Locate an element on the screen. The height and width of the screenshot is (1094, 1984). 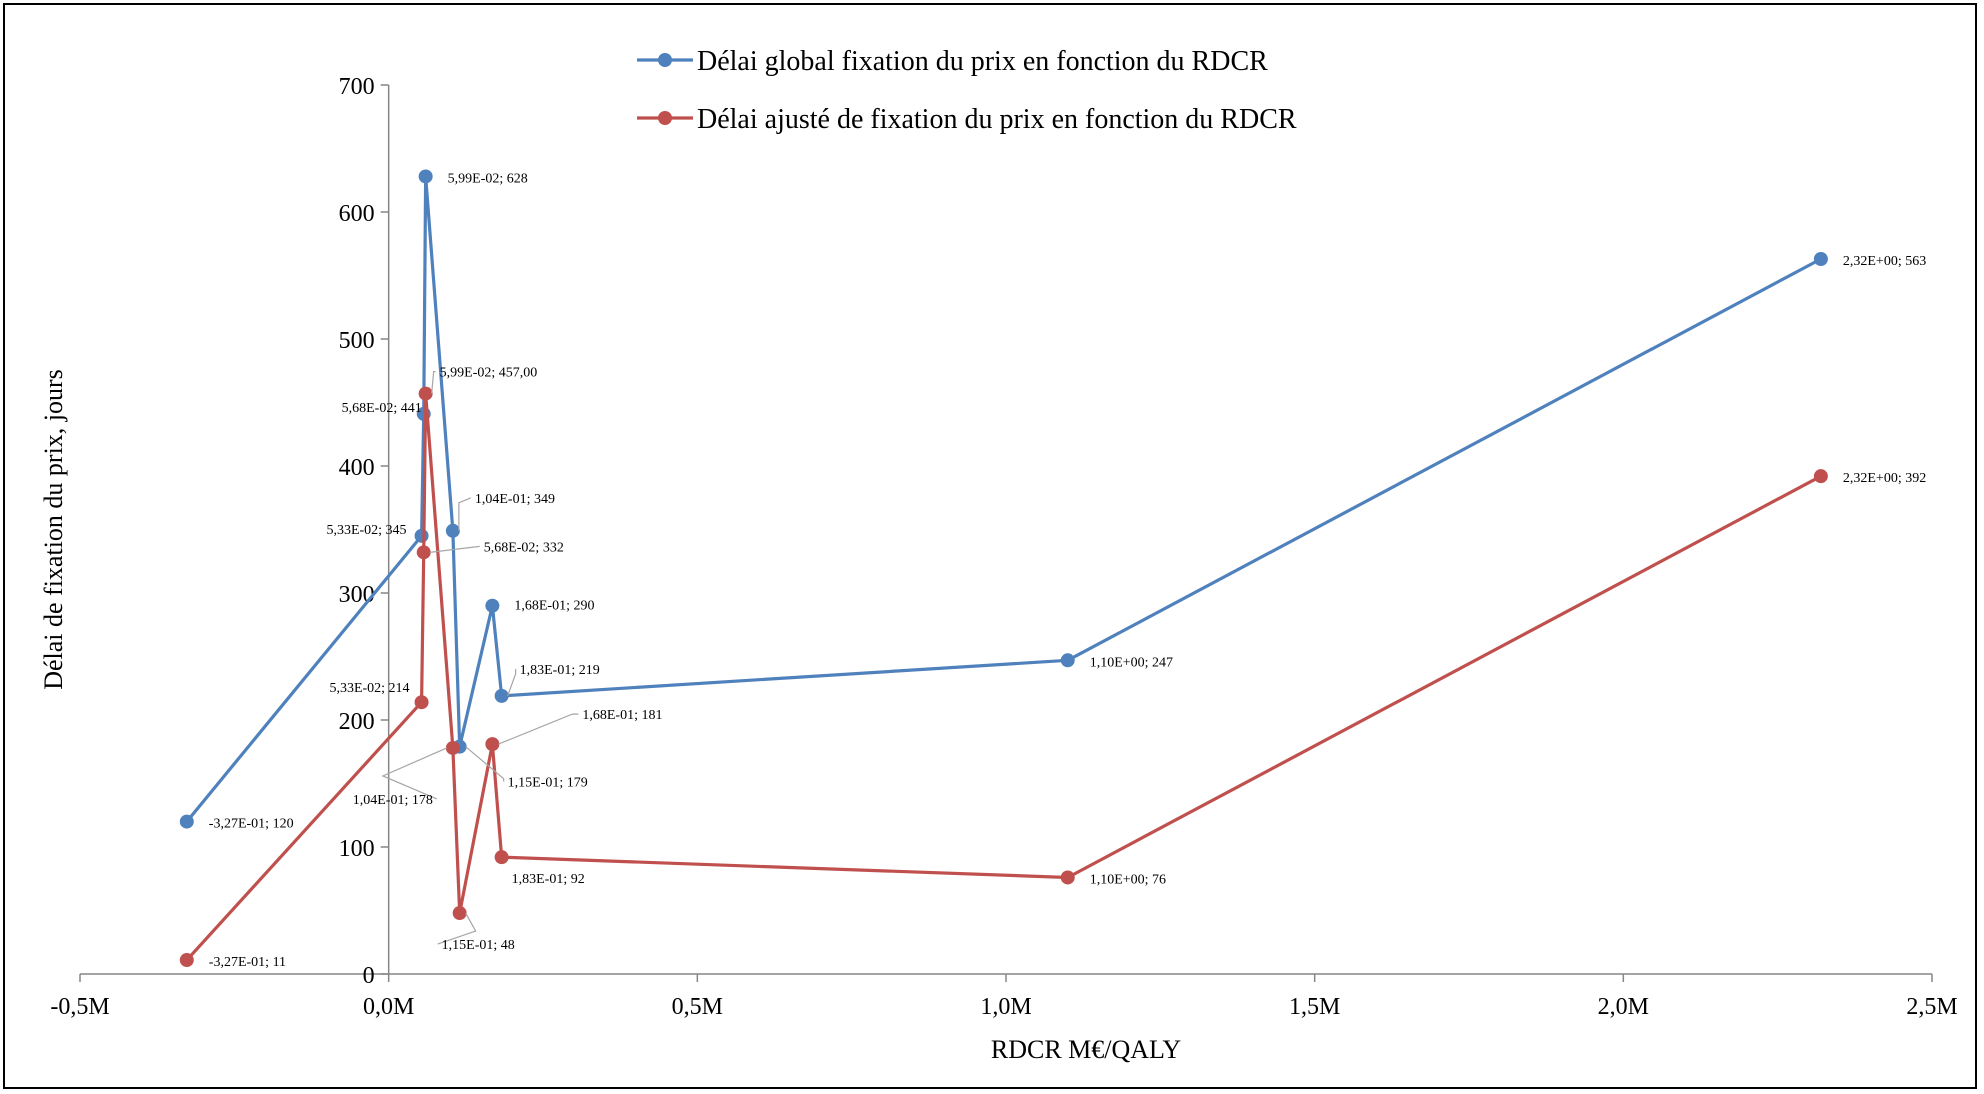
data-label: 1,10E+00; 247 is located at coordinates (1131, 662).